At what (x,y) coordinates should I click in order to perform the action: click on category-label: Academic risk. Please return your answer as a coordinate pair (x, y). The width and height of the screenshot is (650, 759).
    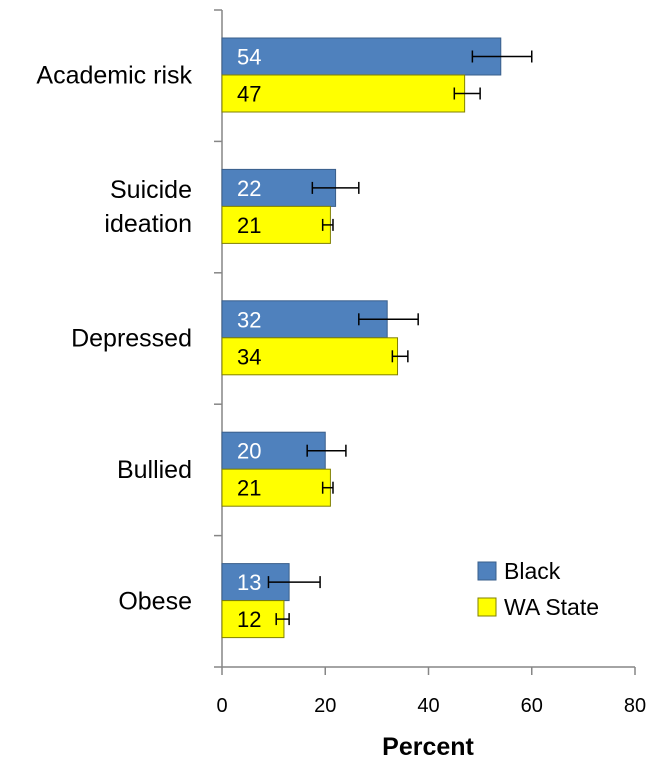
    Looking at the image, I should click on (114, 76).